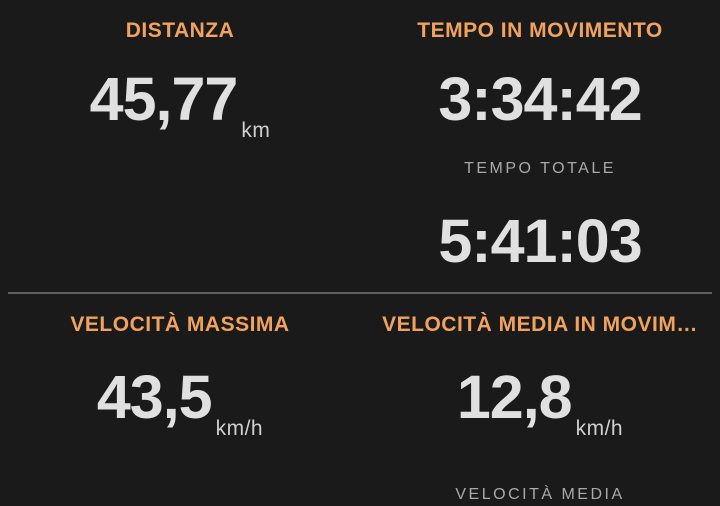 The height and width of the screenshot is (506, 720). I want to click on moving-time-value: 3:34:42, so click(540, 99).